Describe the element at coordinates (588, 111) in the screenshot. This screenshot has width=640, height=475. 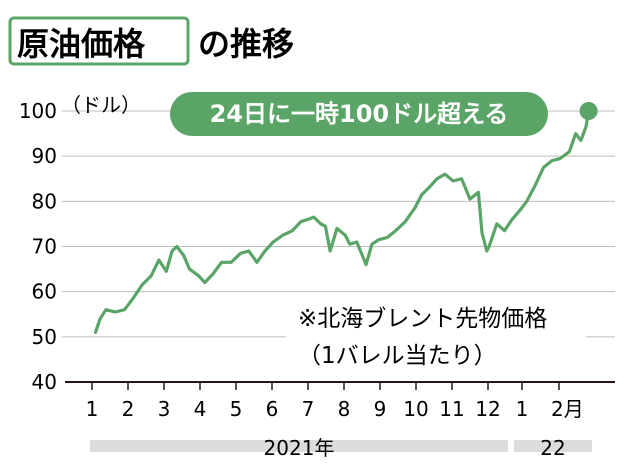
I see `latest-price-marker` at that location.